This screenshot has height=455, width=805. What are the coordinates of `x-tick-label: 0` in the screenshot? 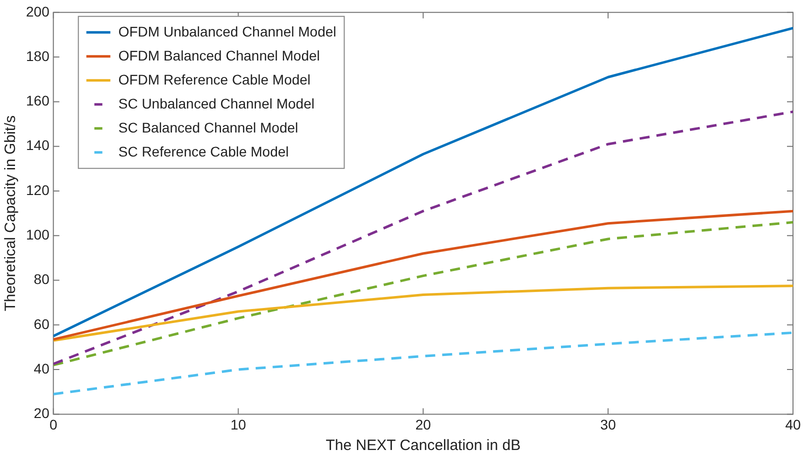 It's located at (53, 424).